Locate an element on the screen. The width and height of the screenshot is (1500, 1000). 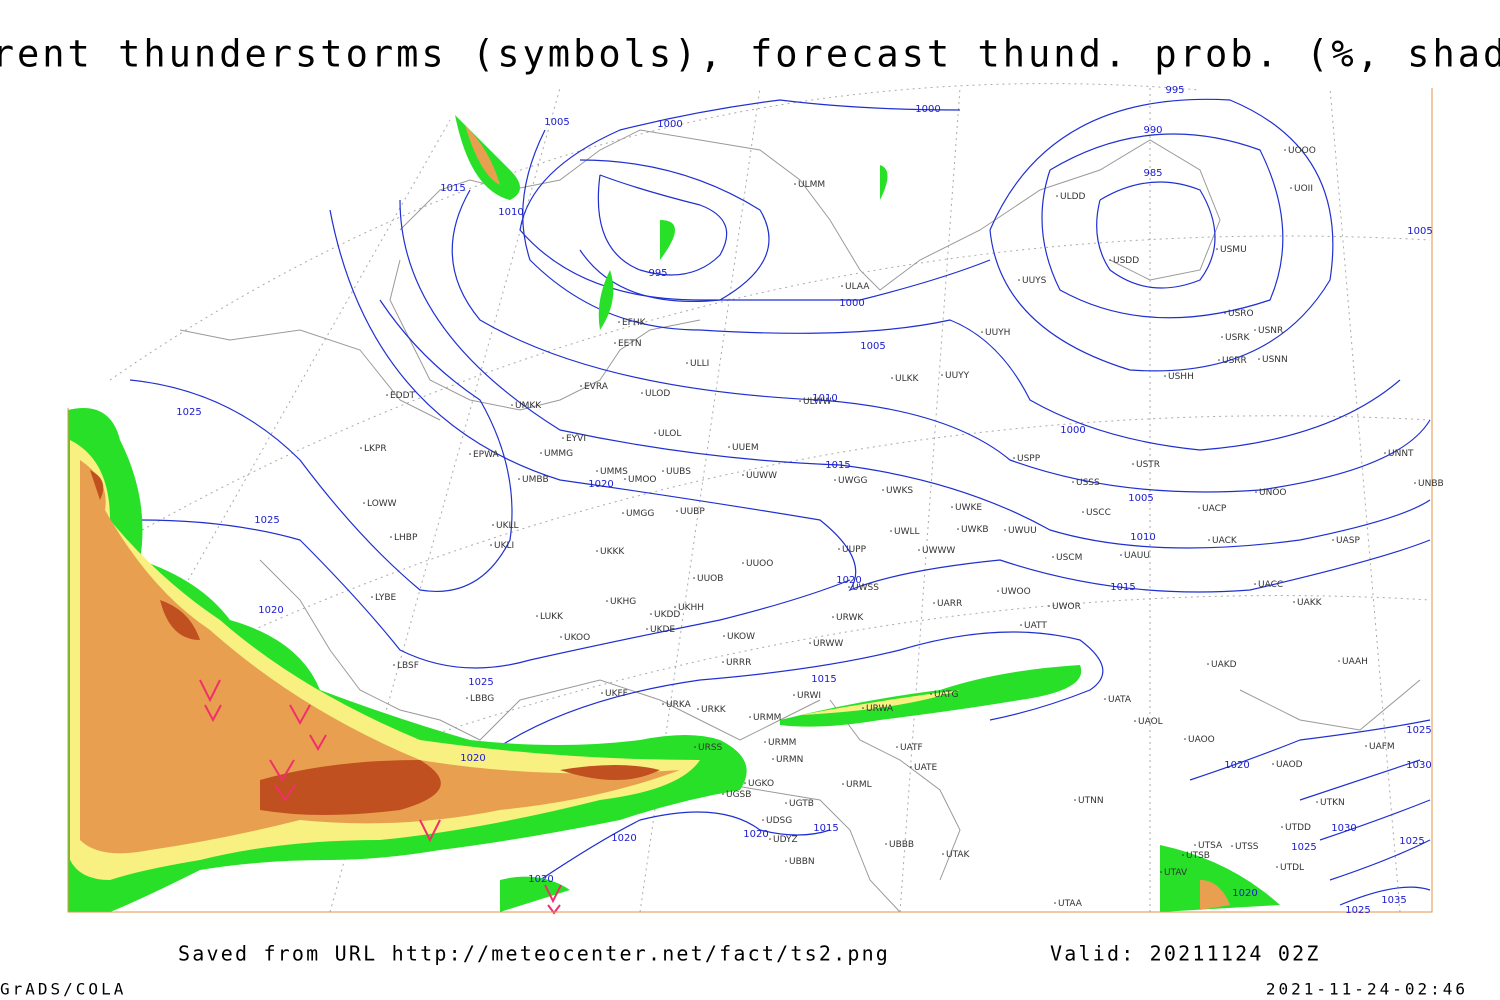
station-label: URMN is located at coordinates (789, 760).